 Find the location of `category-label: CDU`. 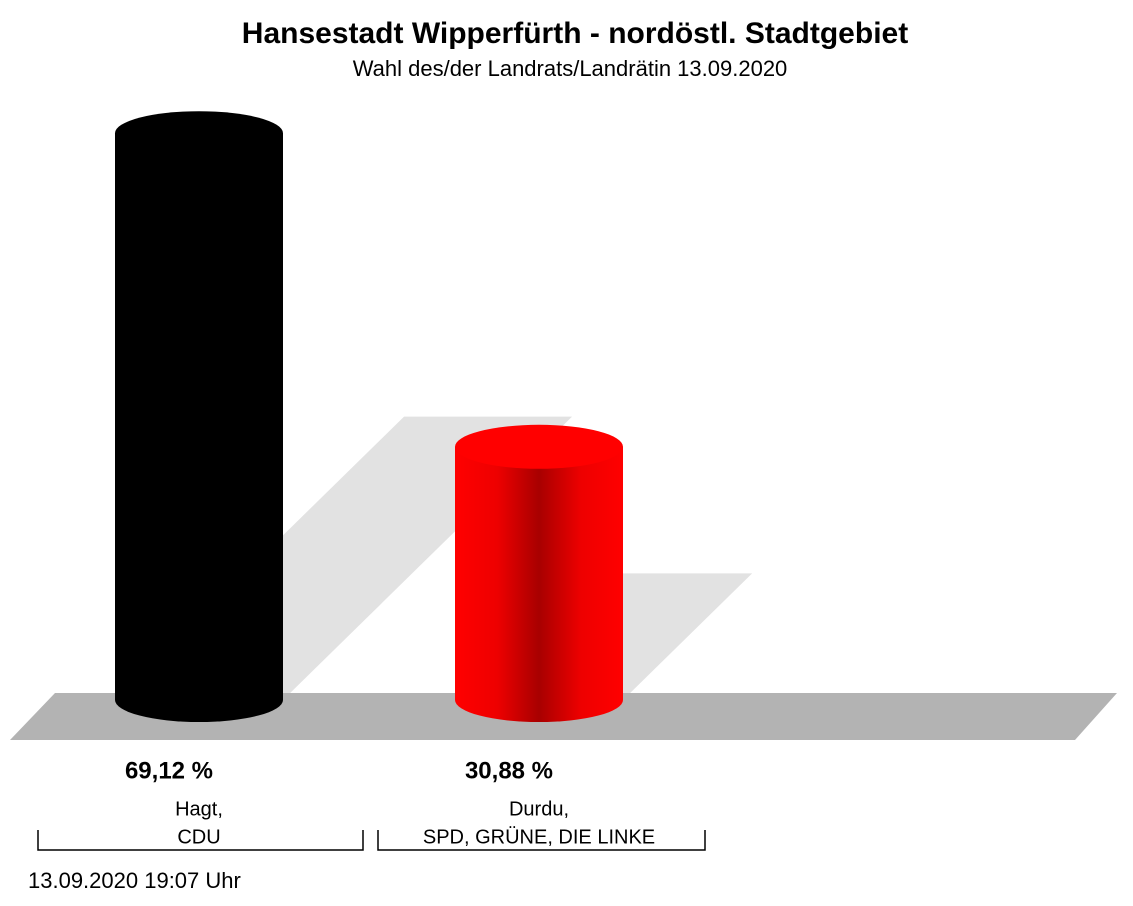

category-label: CDU is located at coordinates (198, 837).